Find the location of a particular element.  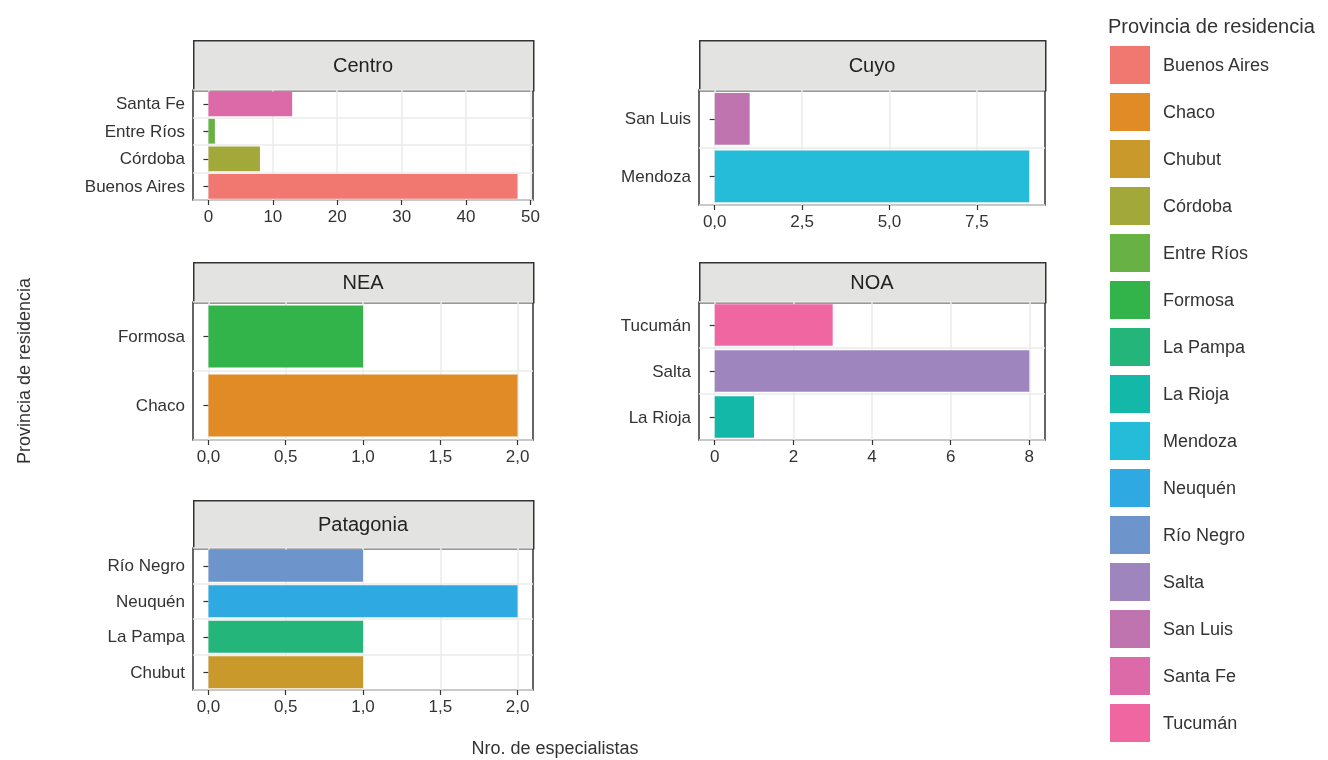

y-tick-label: Formosa is located at coordinates (151, 336).